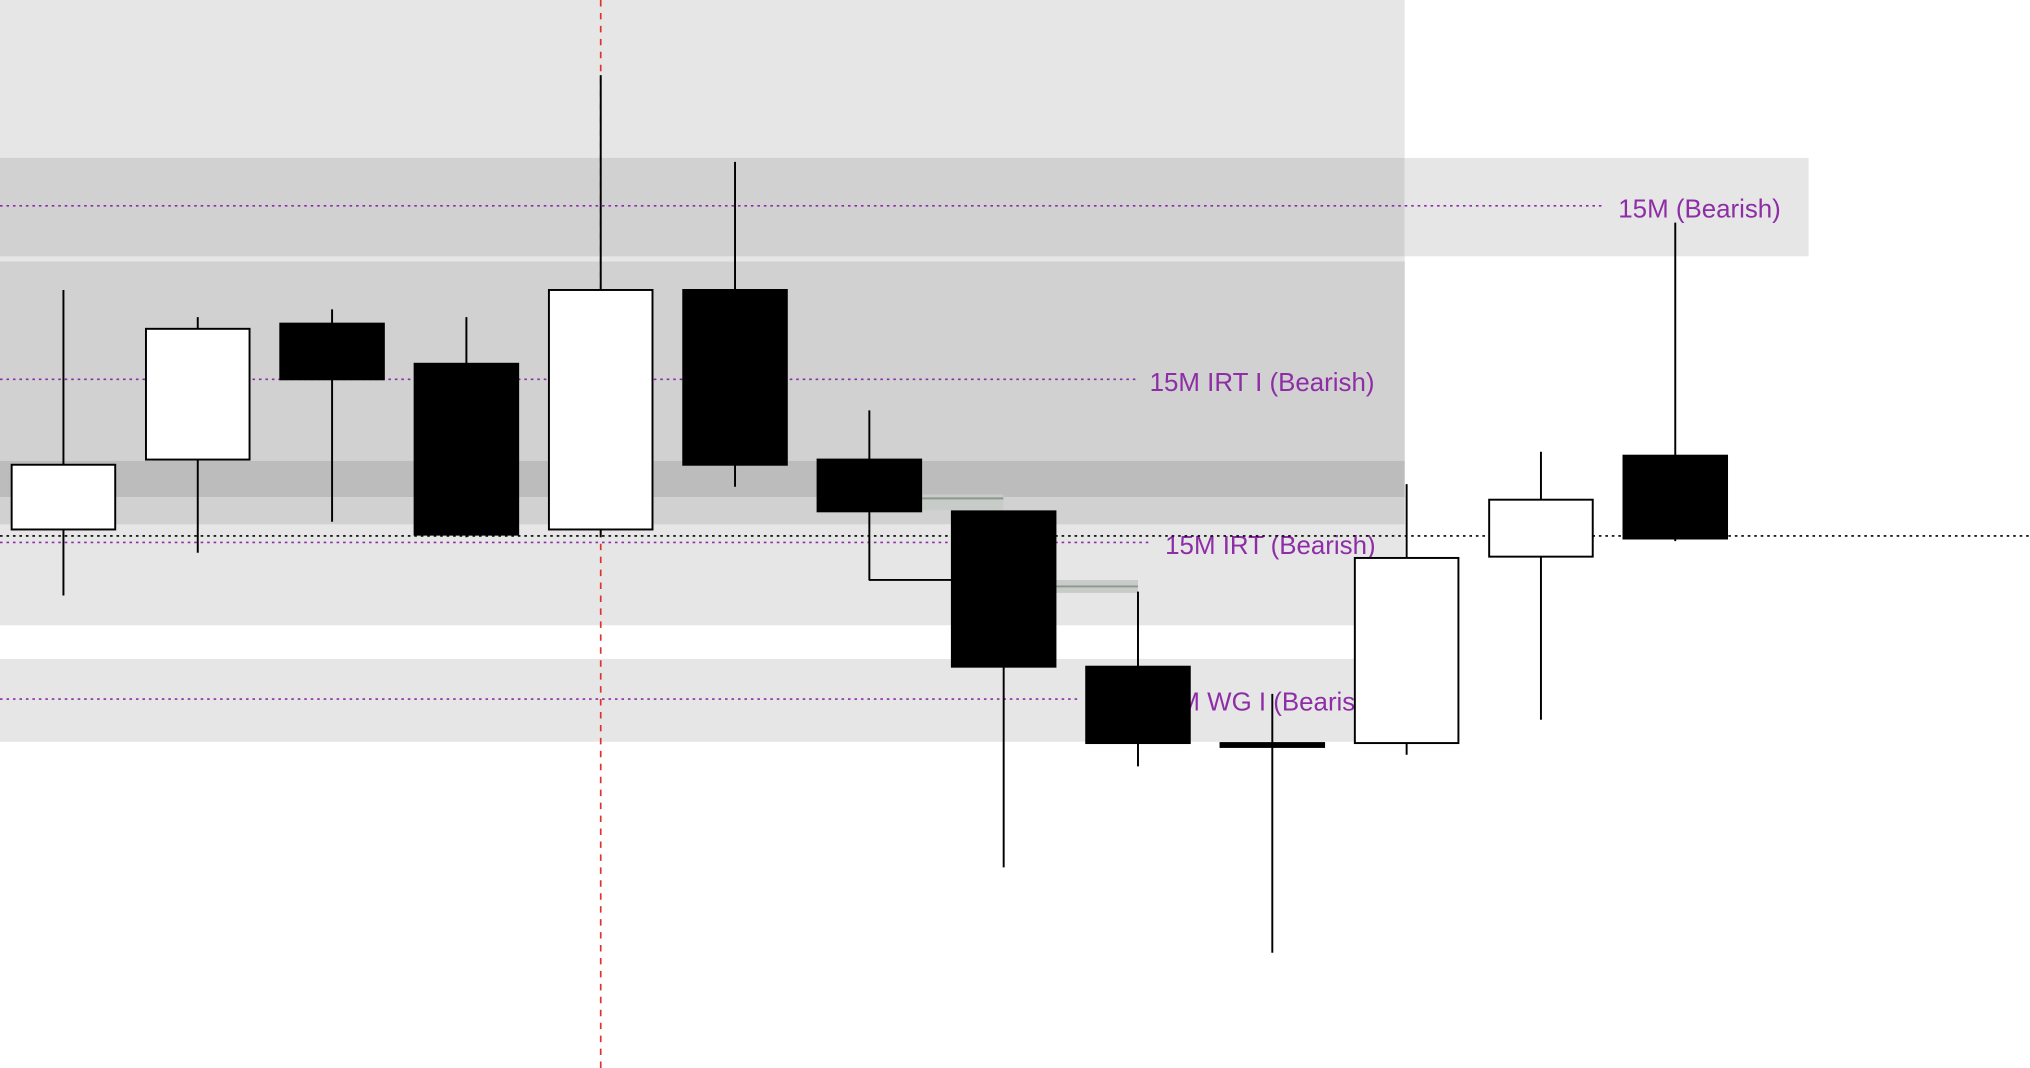 The height and width of the screenshot is (1068, 2030). What do you see at coordinates (702, 511) in the screenshot?
I see `zone-15m-irt-i-lower` at bounding box center [702, 511].